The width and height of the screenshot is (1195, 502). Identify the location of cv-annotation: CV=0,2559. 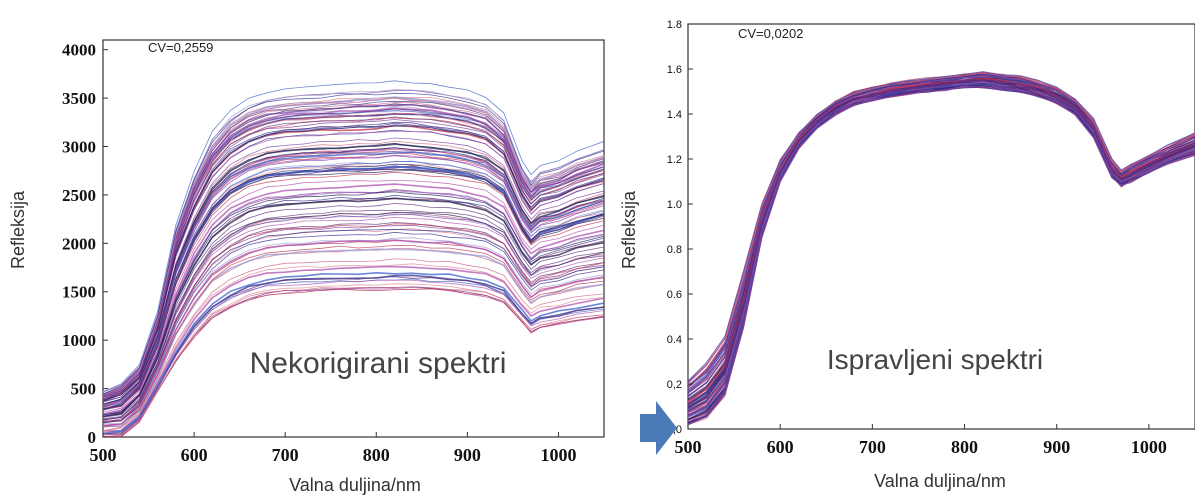
(180, 47).